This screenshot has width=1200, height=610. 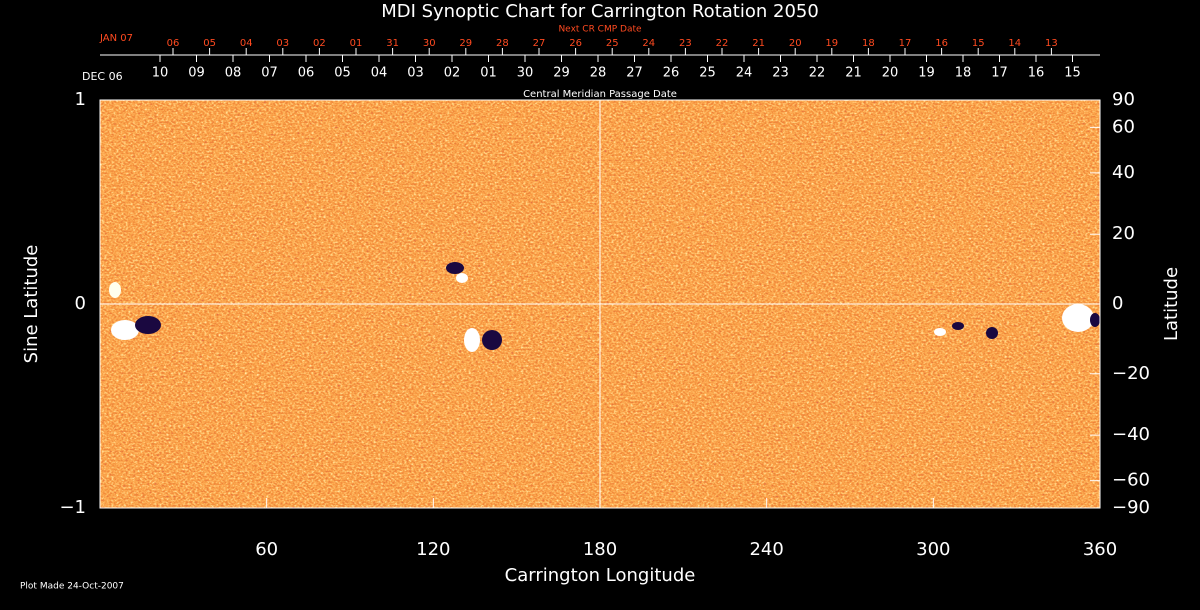 I want to click on x-axis-title: Carrington Longitude, so click(x=600, y=575).